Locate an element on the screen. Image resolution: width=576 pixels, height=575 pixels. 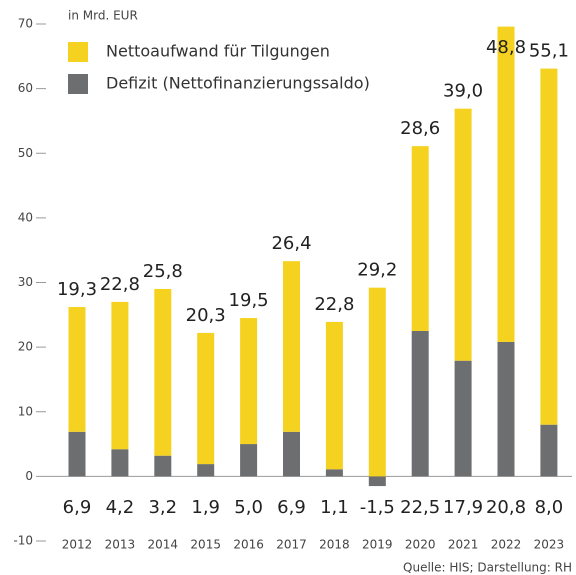
value-label: 20,8 is located at coordinates (506, 507).